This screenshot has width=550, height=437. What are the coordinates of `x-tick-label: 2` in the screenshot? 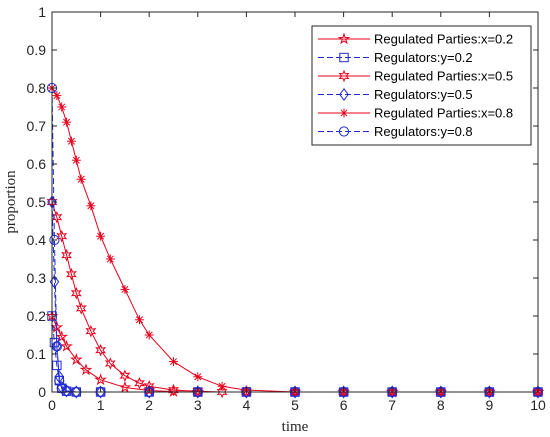 It's located at (149, 405).